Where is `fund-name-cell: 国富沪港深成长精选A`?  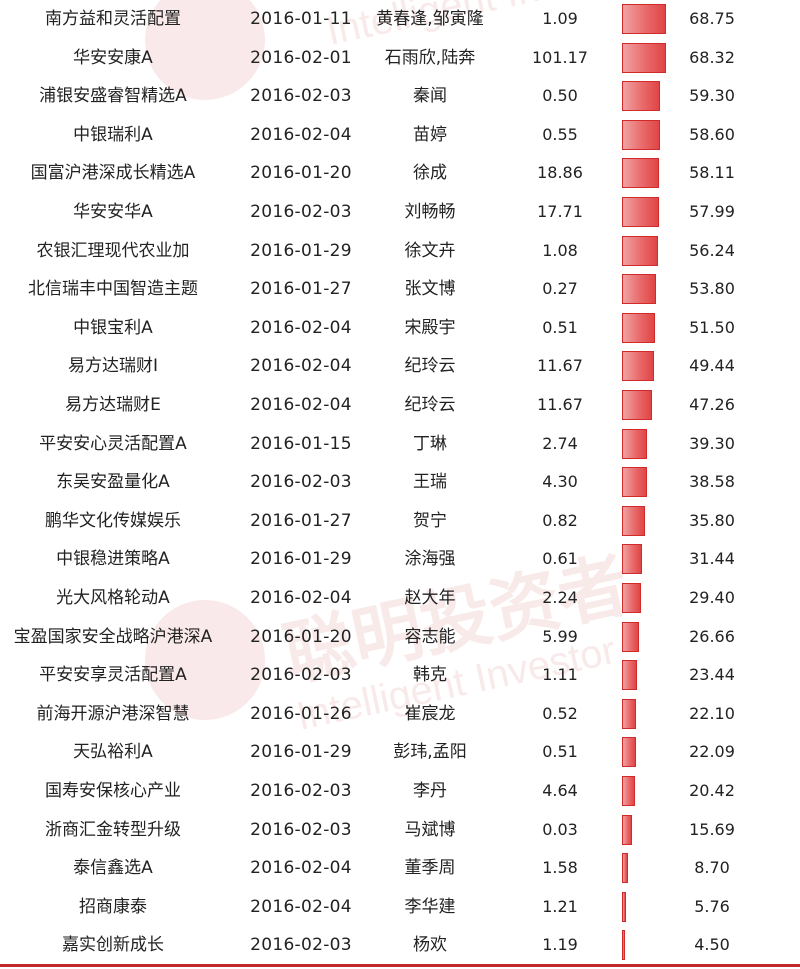 fund-name-cell: 国富沪港深成长精选A is located at coordinates (113, 173).